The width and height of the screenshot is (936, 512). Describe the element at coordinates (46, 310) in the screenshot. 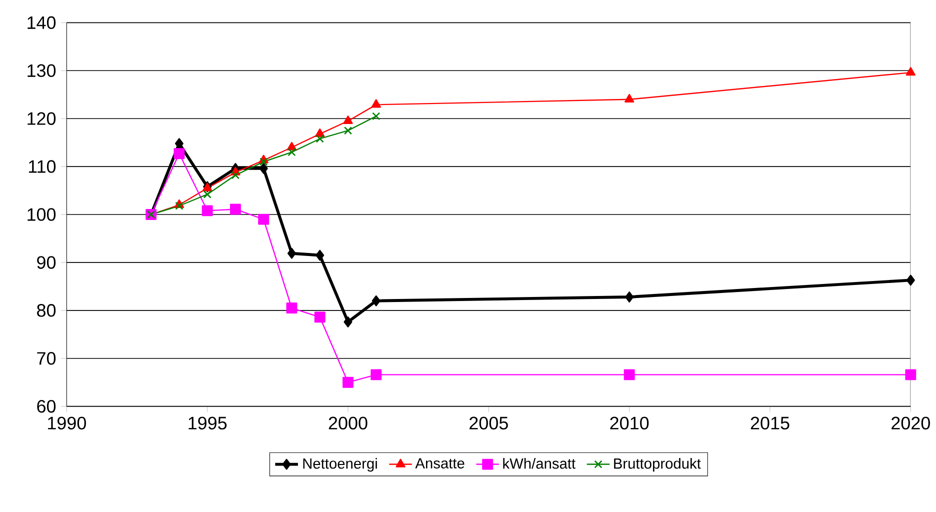

I see `y-tick-label: 80` at that location.